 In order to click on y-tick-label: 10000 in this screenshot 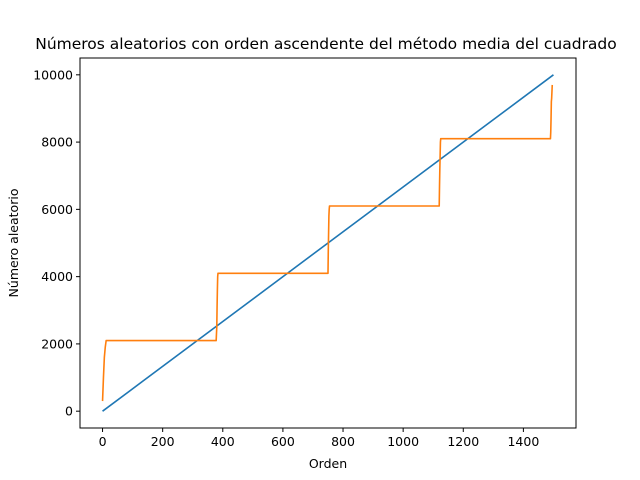, I will do `click(53, 74)`.